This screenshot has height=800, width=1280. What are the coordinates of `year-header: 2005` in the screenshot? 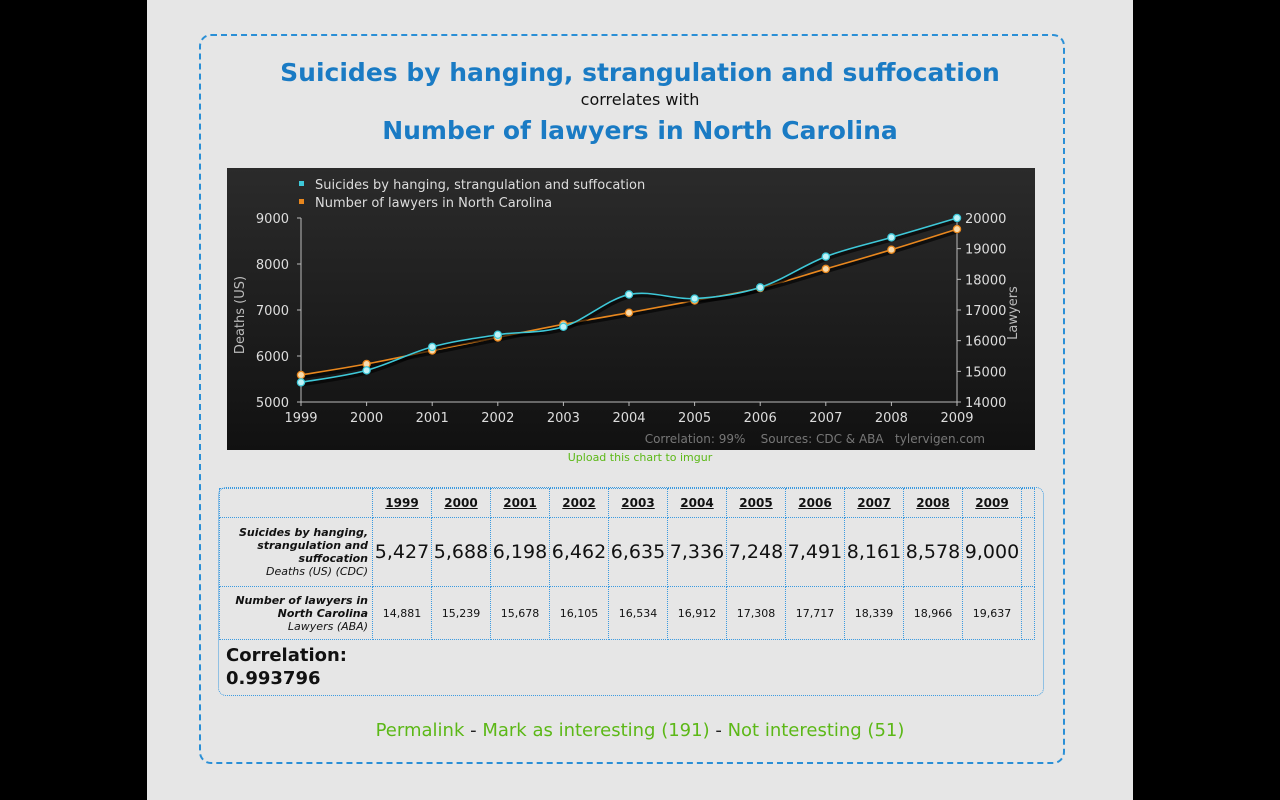 It's located at (756, 503).